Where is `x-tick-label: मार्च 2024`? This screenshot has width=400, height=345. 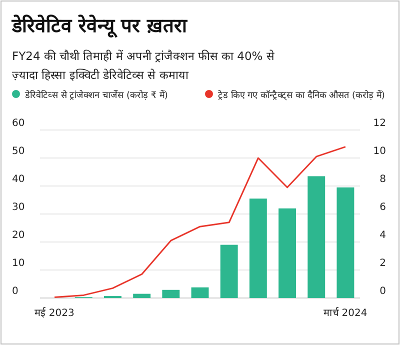
x-tick-label: मार्च 2024 is located at coordinates (346, 313).